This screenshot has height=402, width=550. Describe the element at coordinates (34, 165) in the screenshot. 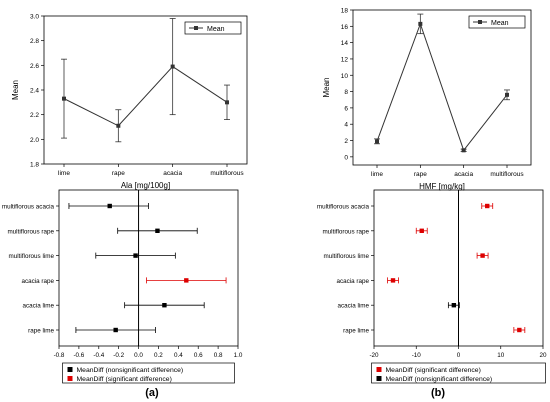

I see `y-tick-label: 1.8` at that location.